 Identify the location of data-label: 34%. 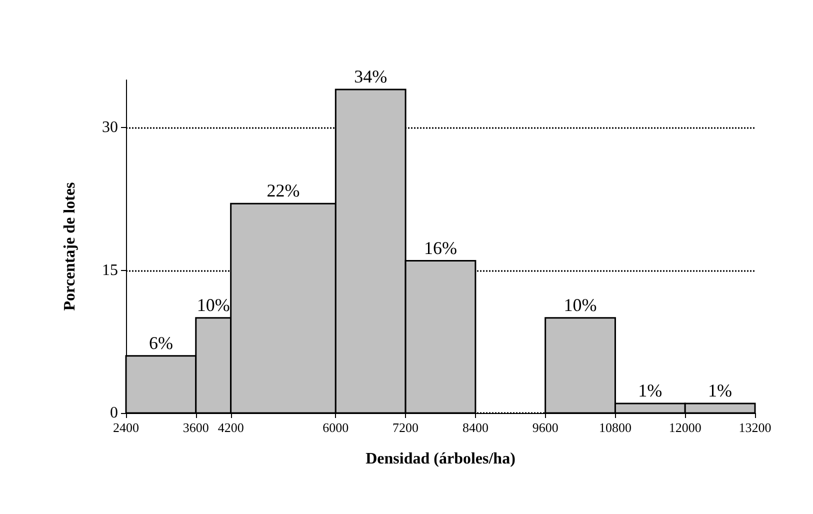
(371, 76).